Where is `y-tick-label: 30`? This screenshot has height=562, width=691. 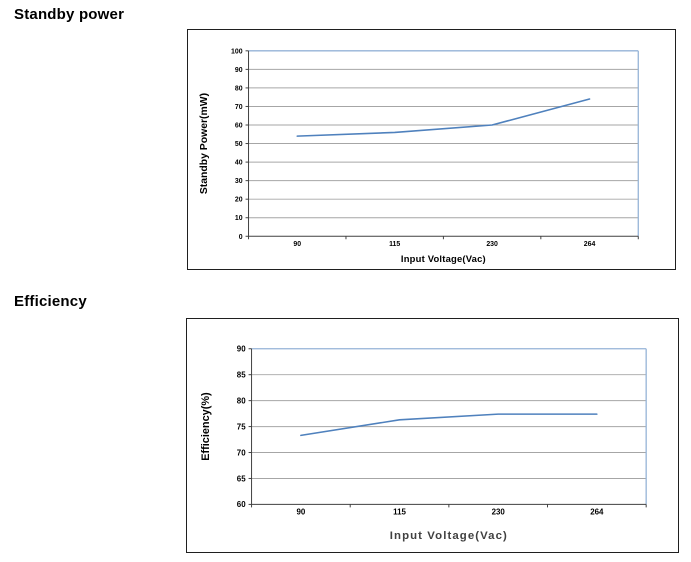 y-tick-label: 30 is located at coordinates (239, 181).